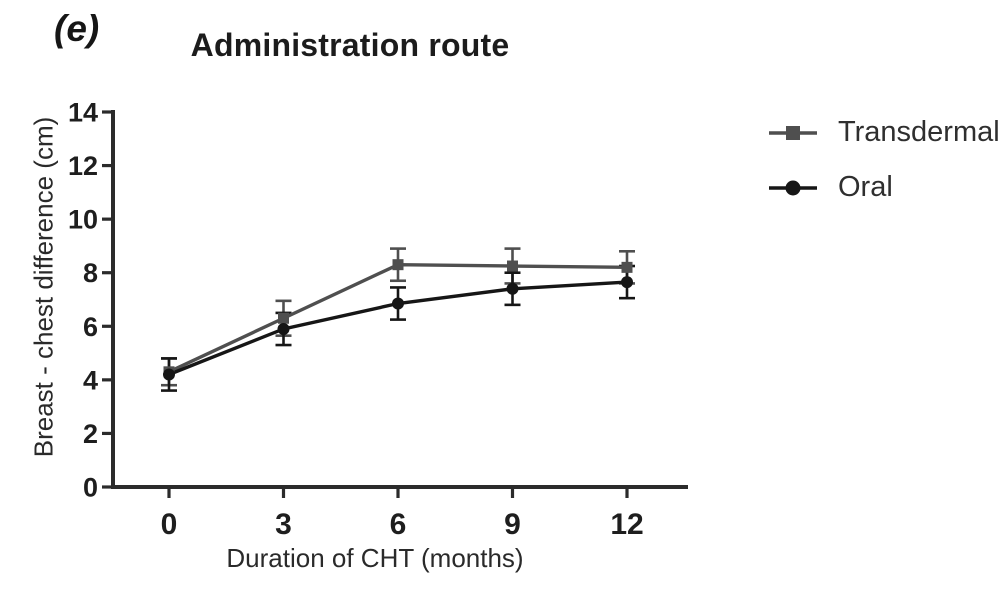 Image resolution: width=1008 pixels, height=613 pixels. What do you see at coordinates (793, 132) in the screenshot?
I see `legend-marker-transdermal-icon` at bounding box center [793, 132].